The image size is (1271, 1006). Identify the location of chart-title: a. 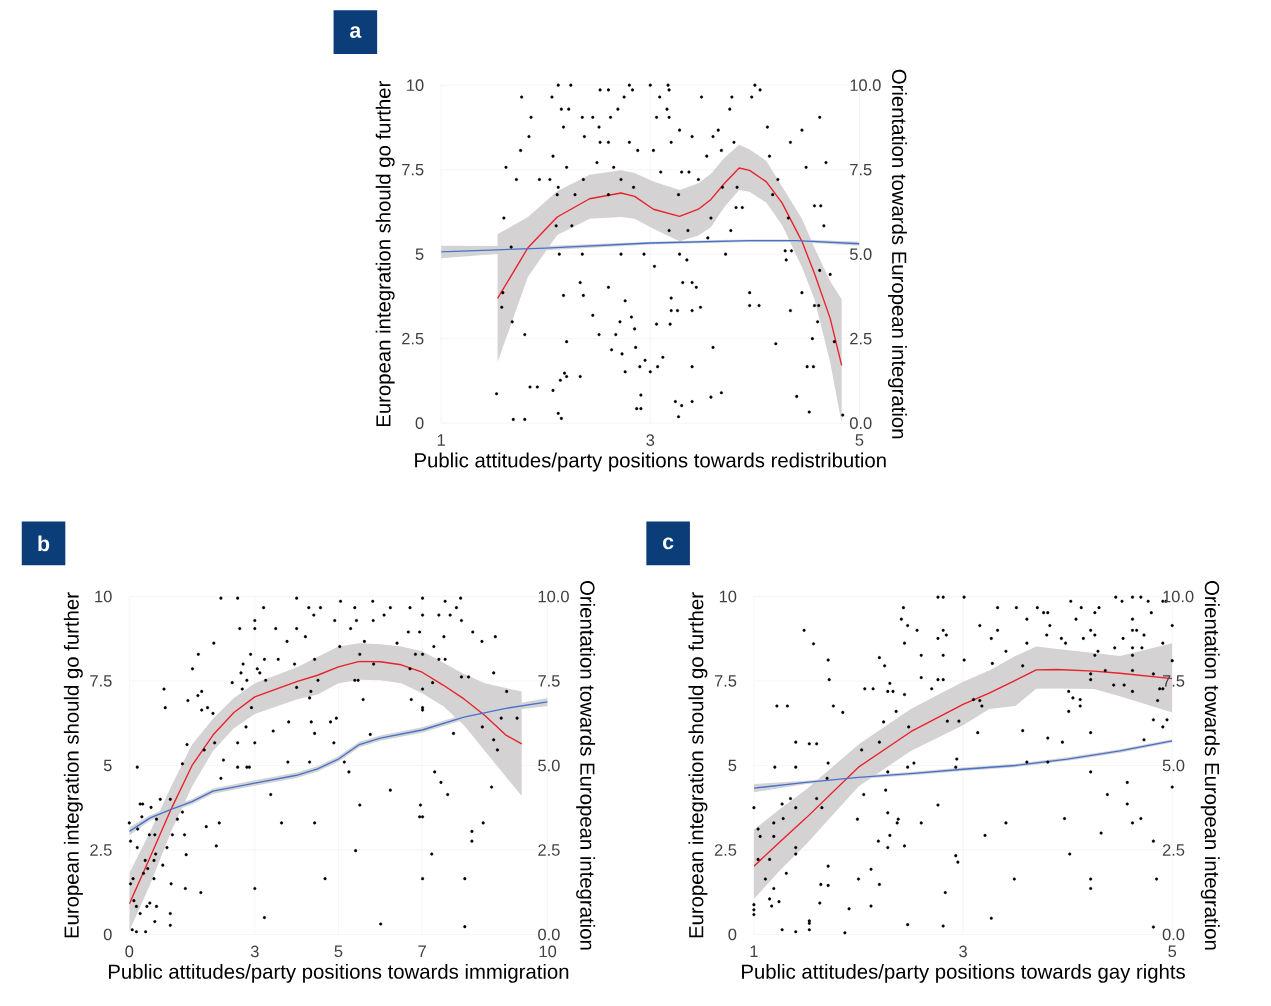
(356, 32).